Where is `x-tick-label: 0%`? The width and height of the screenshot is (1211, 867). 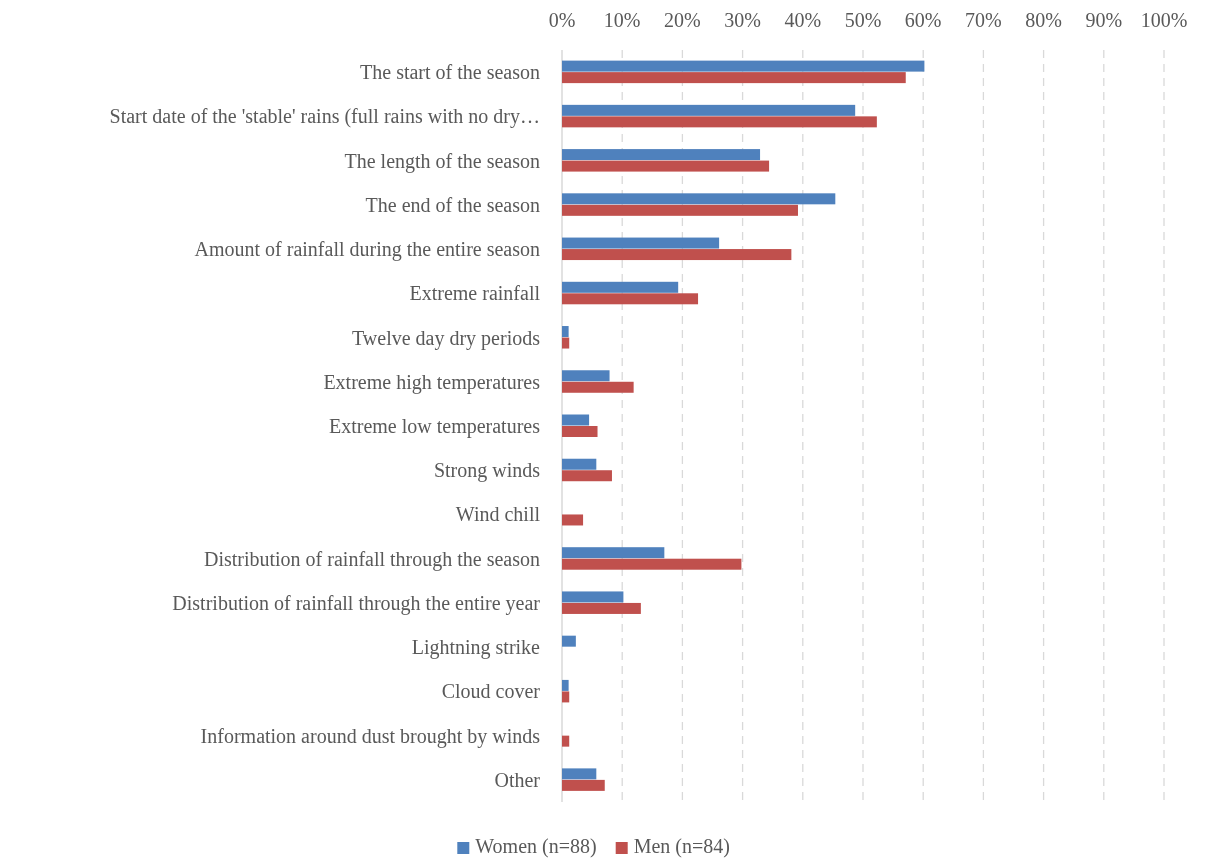
x-tick-label: 0% is located at coordinates (562, 20).